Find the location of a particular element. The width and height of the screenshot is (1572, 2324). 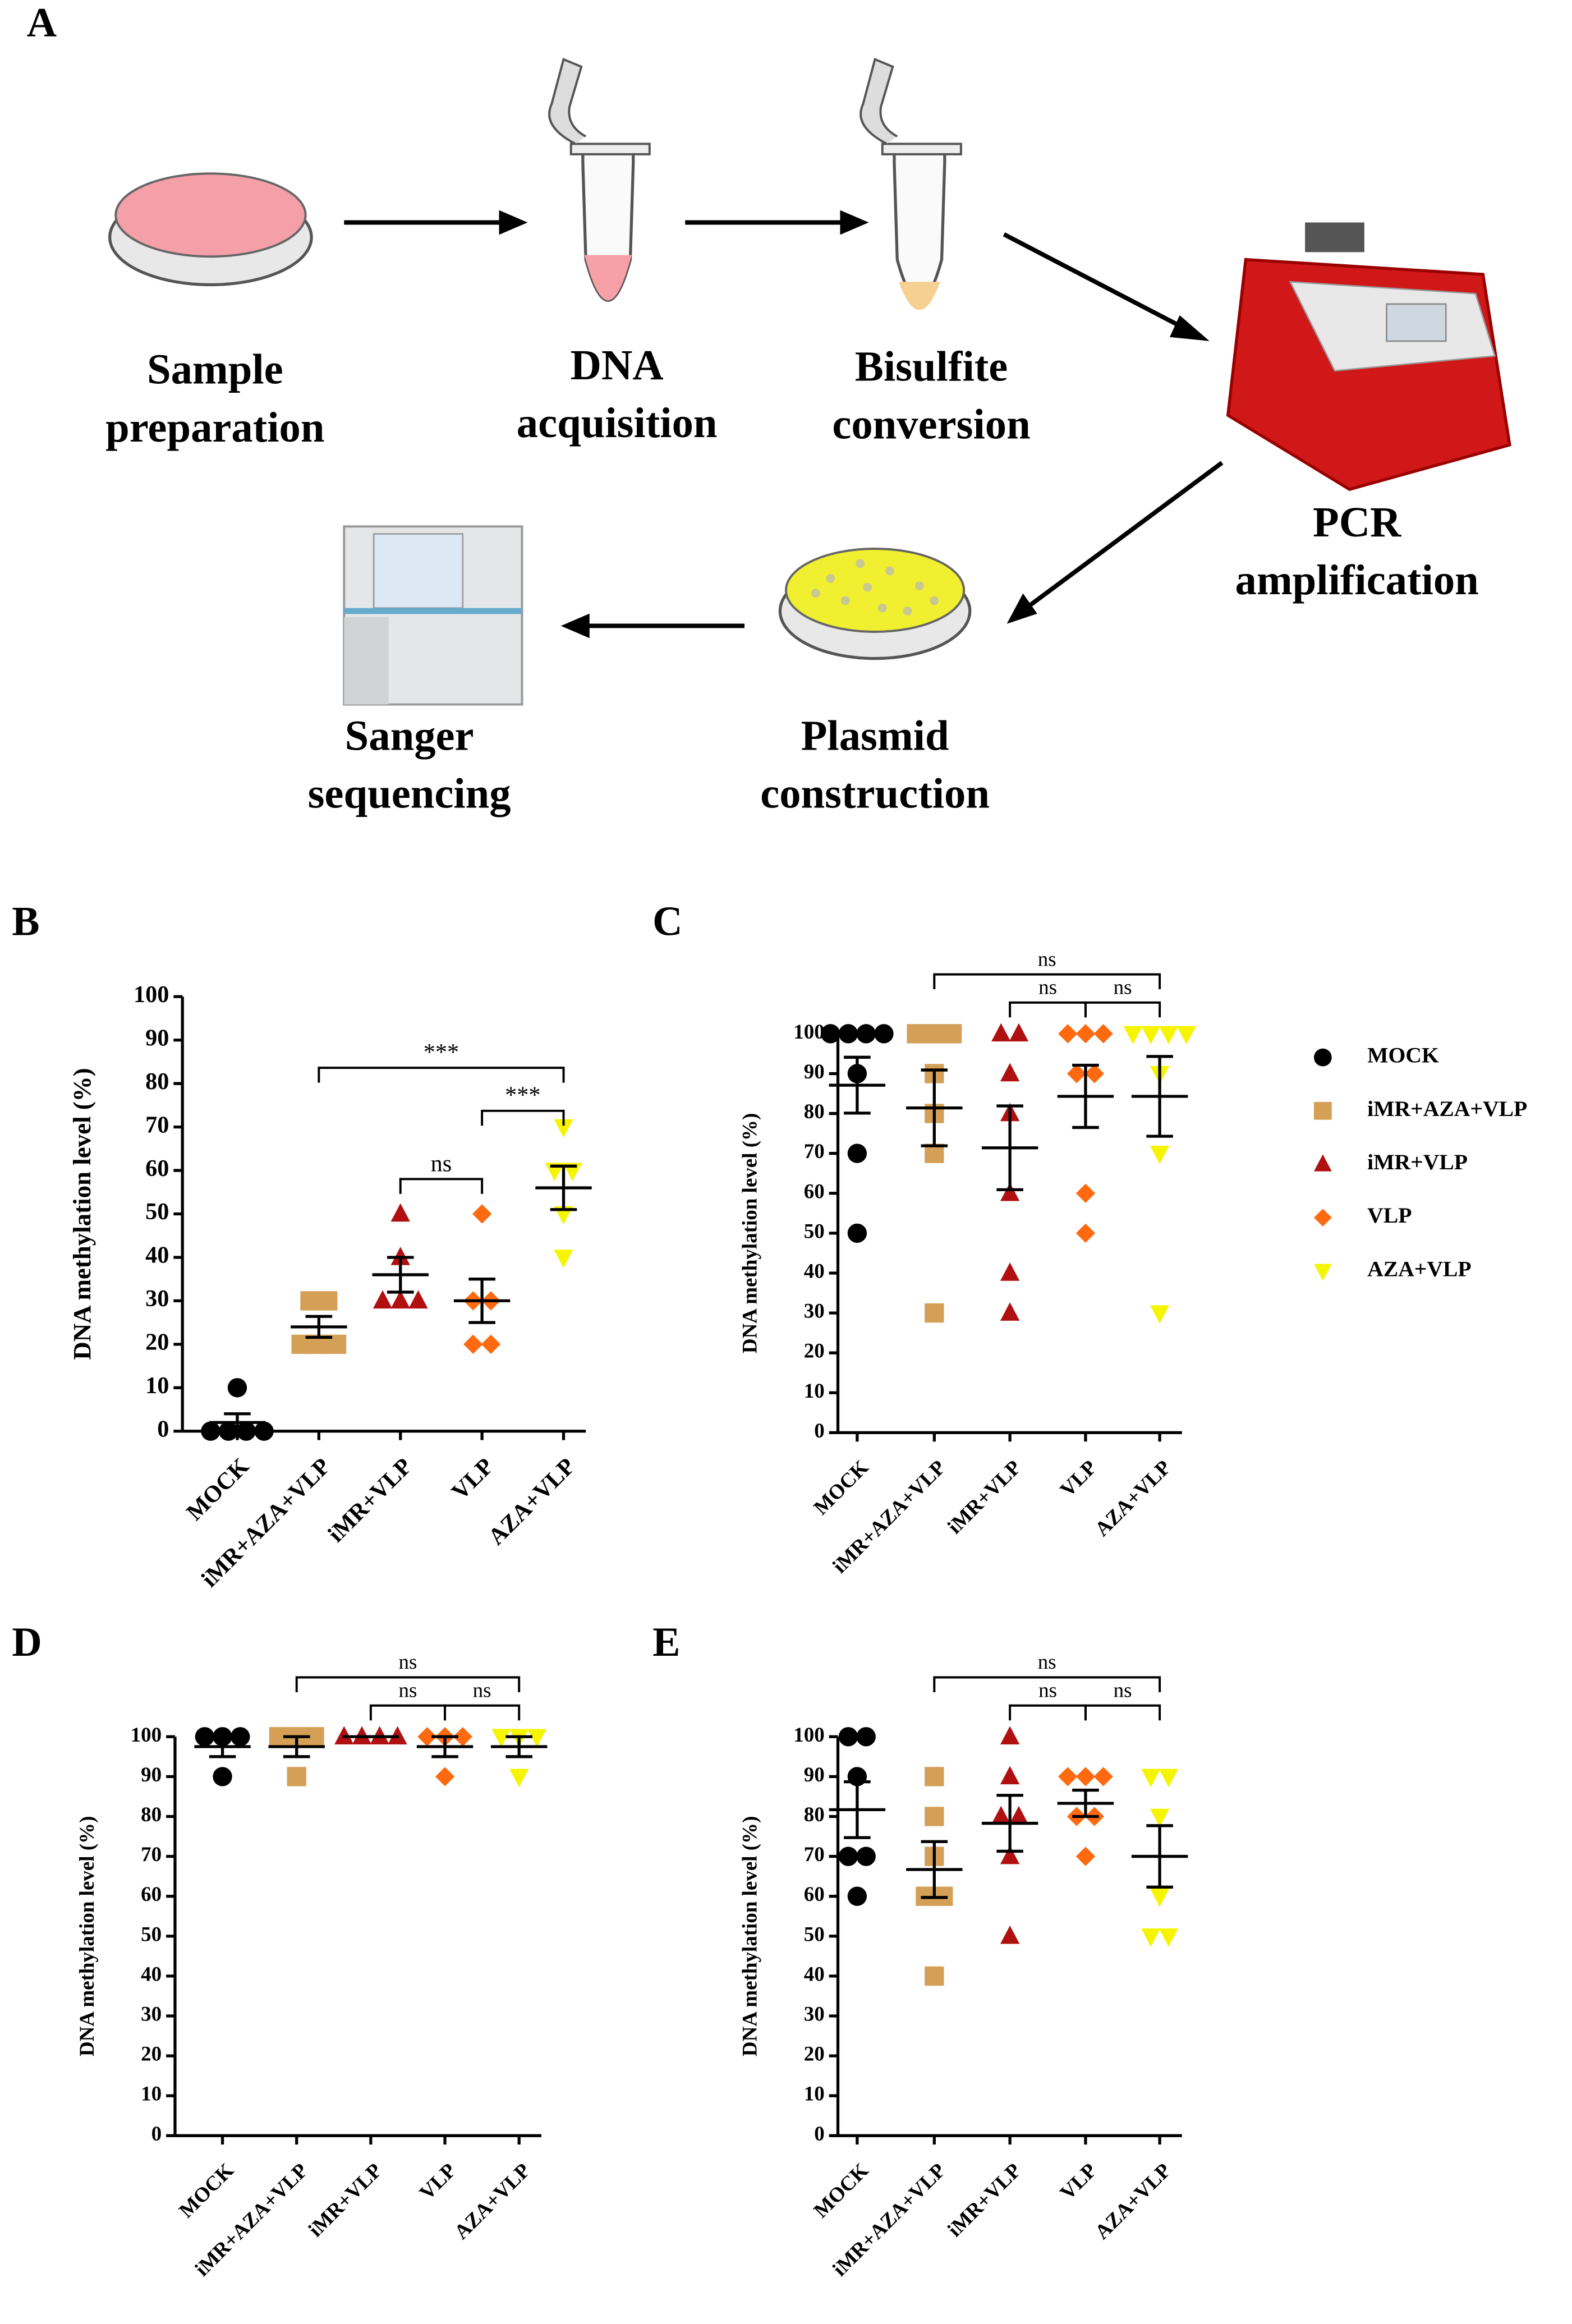

panel-label: D is located at coordinates (27, 1642).